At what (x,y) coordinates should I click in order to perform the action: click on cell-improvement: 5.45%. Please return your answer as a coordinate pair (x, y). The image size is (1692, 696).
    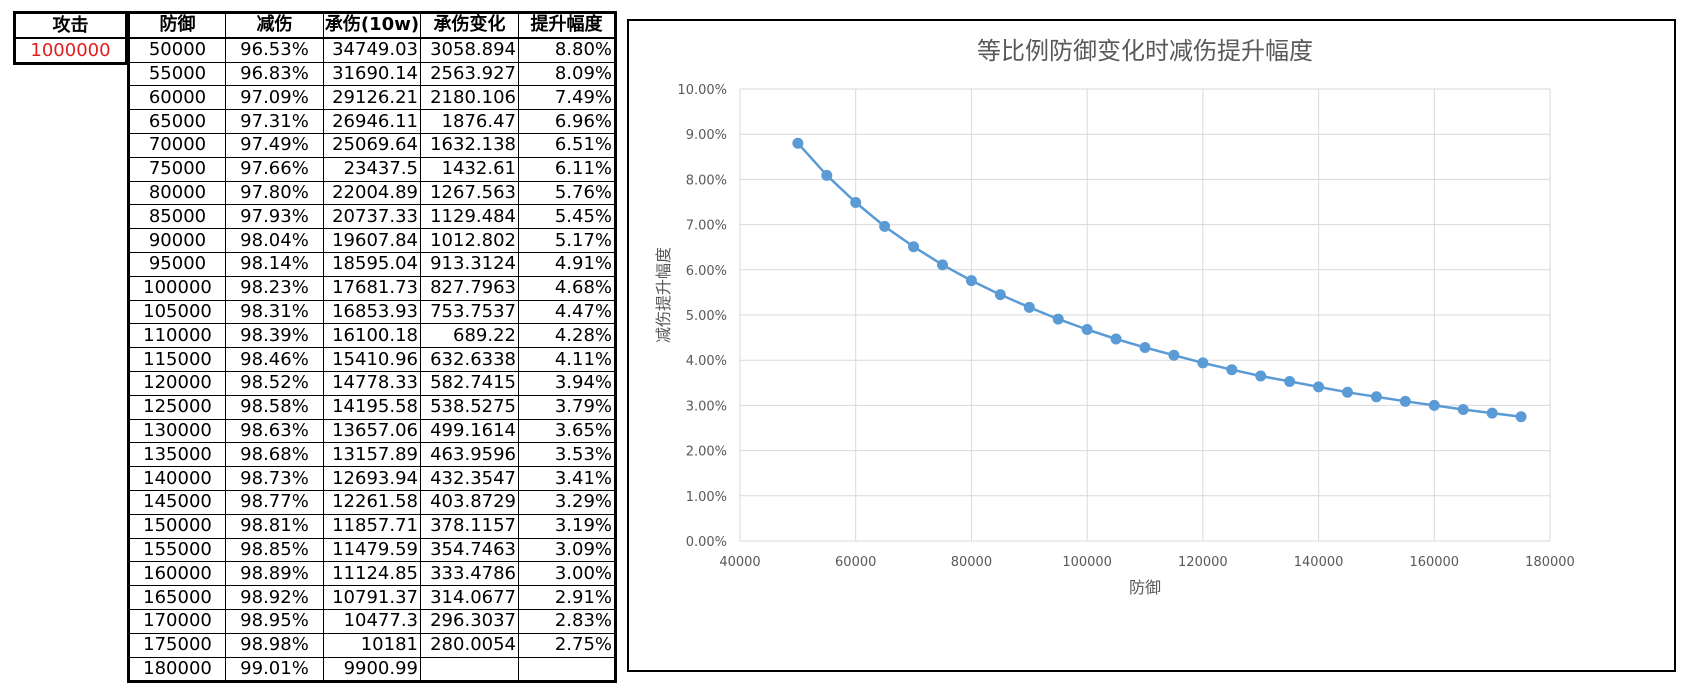
    Looking at the image, I should click on (567, 217).